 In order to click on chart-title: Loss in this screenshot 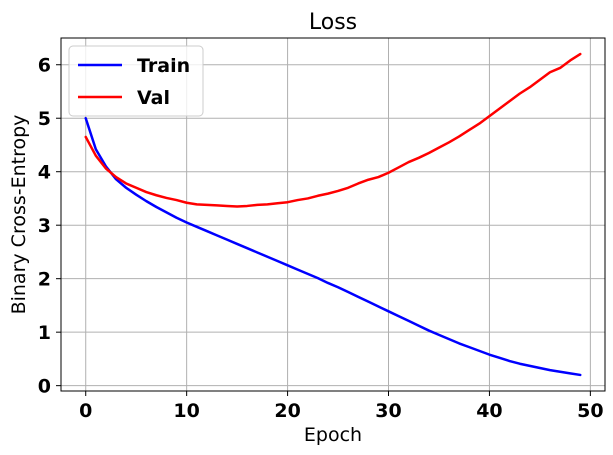, I will do `click(333, 22)`.